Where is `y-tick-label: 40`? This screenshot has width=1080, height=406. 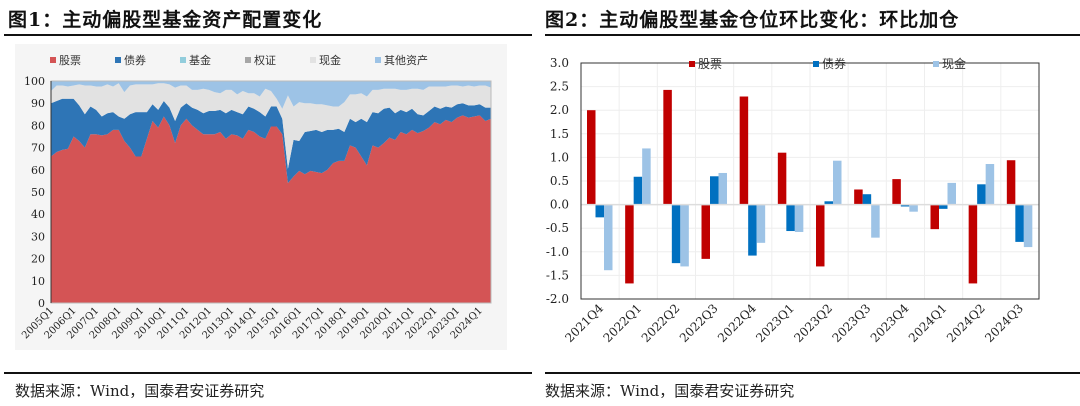
y-tick-label: 40 is located at coordinates (38, 214).